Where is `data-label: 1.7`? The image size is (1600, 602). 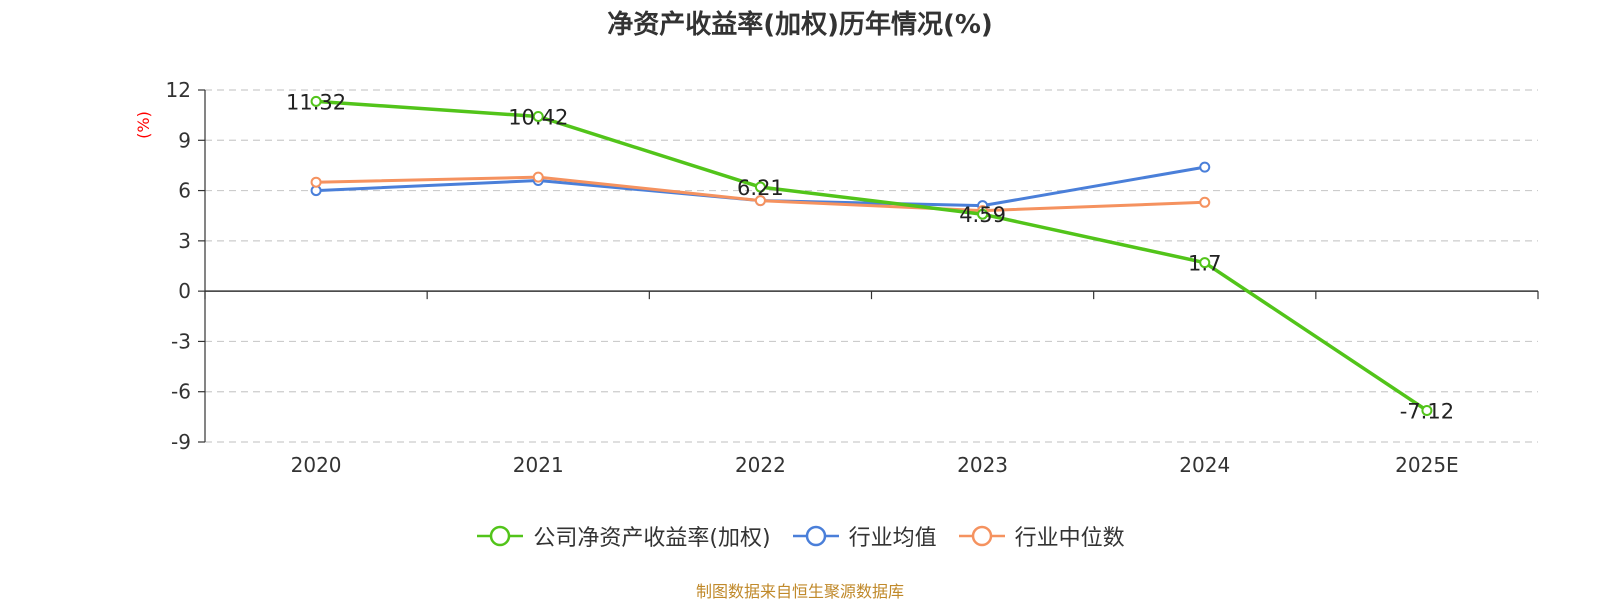 data-label: 1.7 is located at coordinates (1204, 264).